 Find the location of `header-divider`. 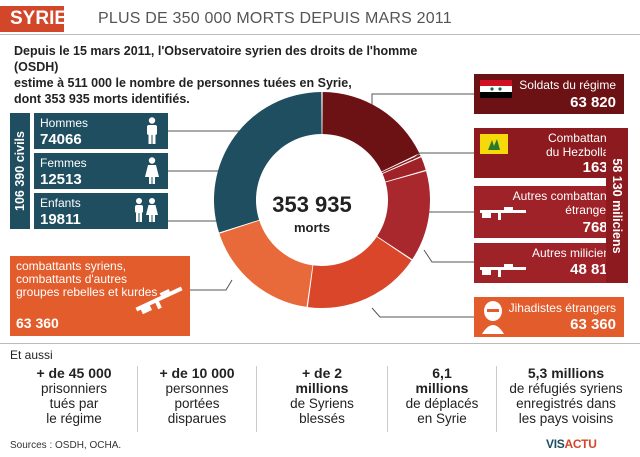

header-divider is located at coordinates (320, 34).